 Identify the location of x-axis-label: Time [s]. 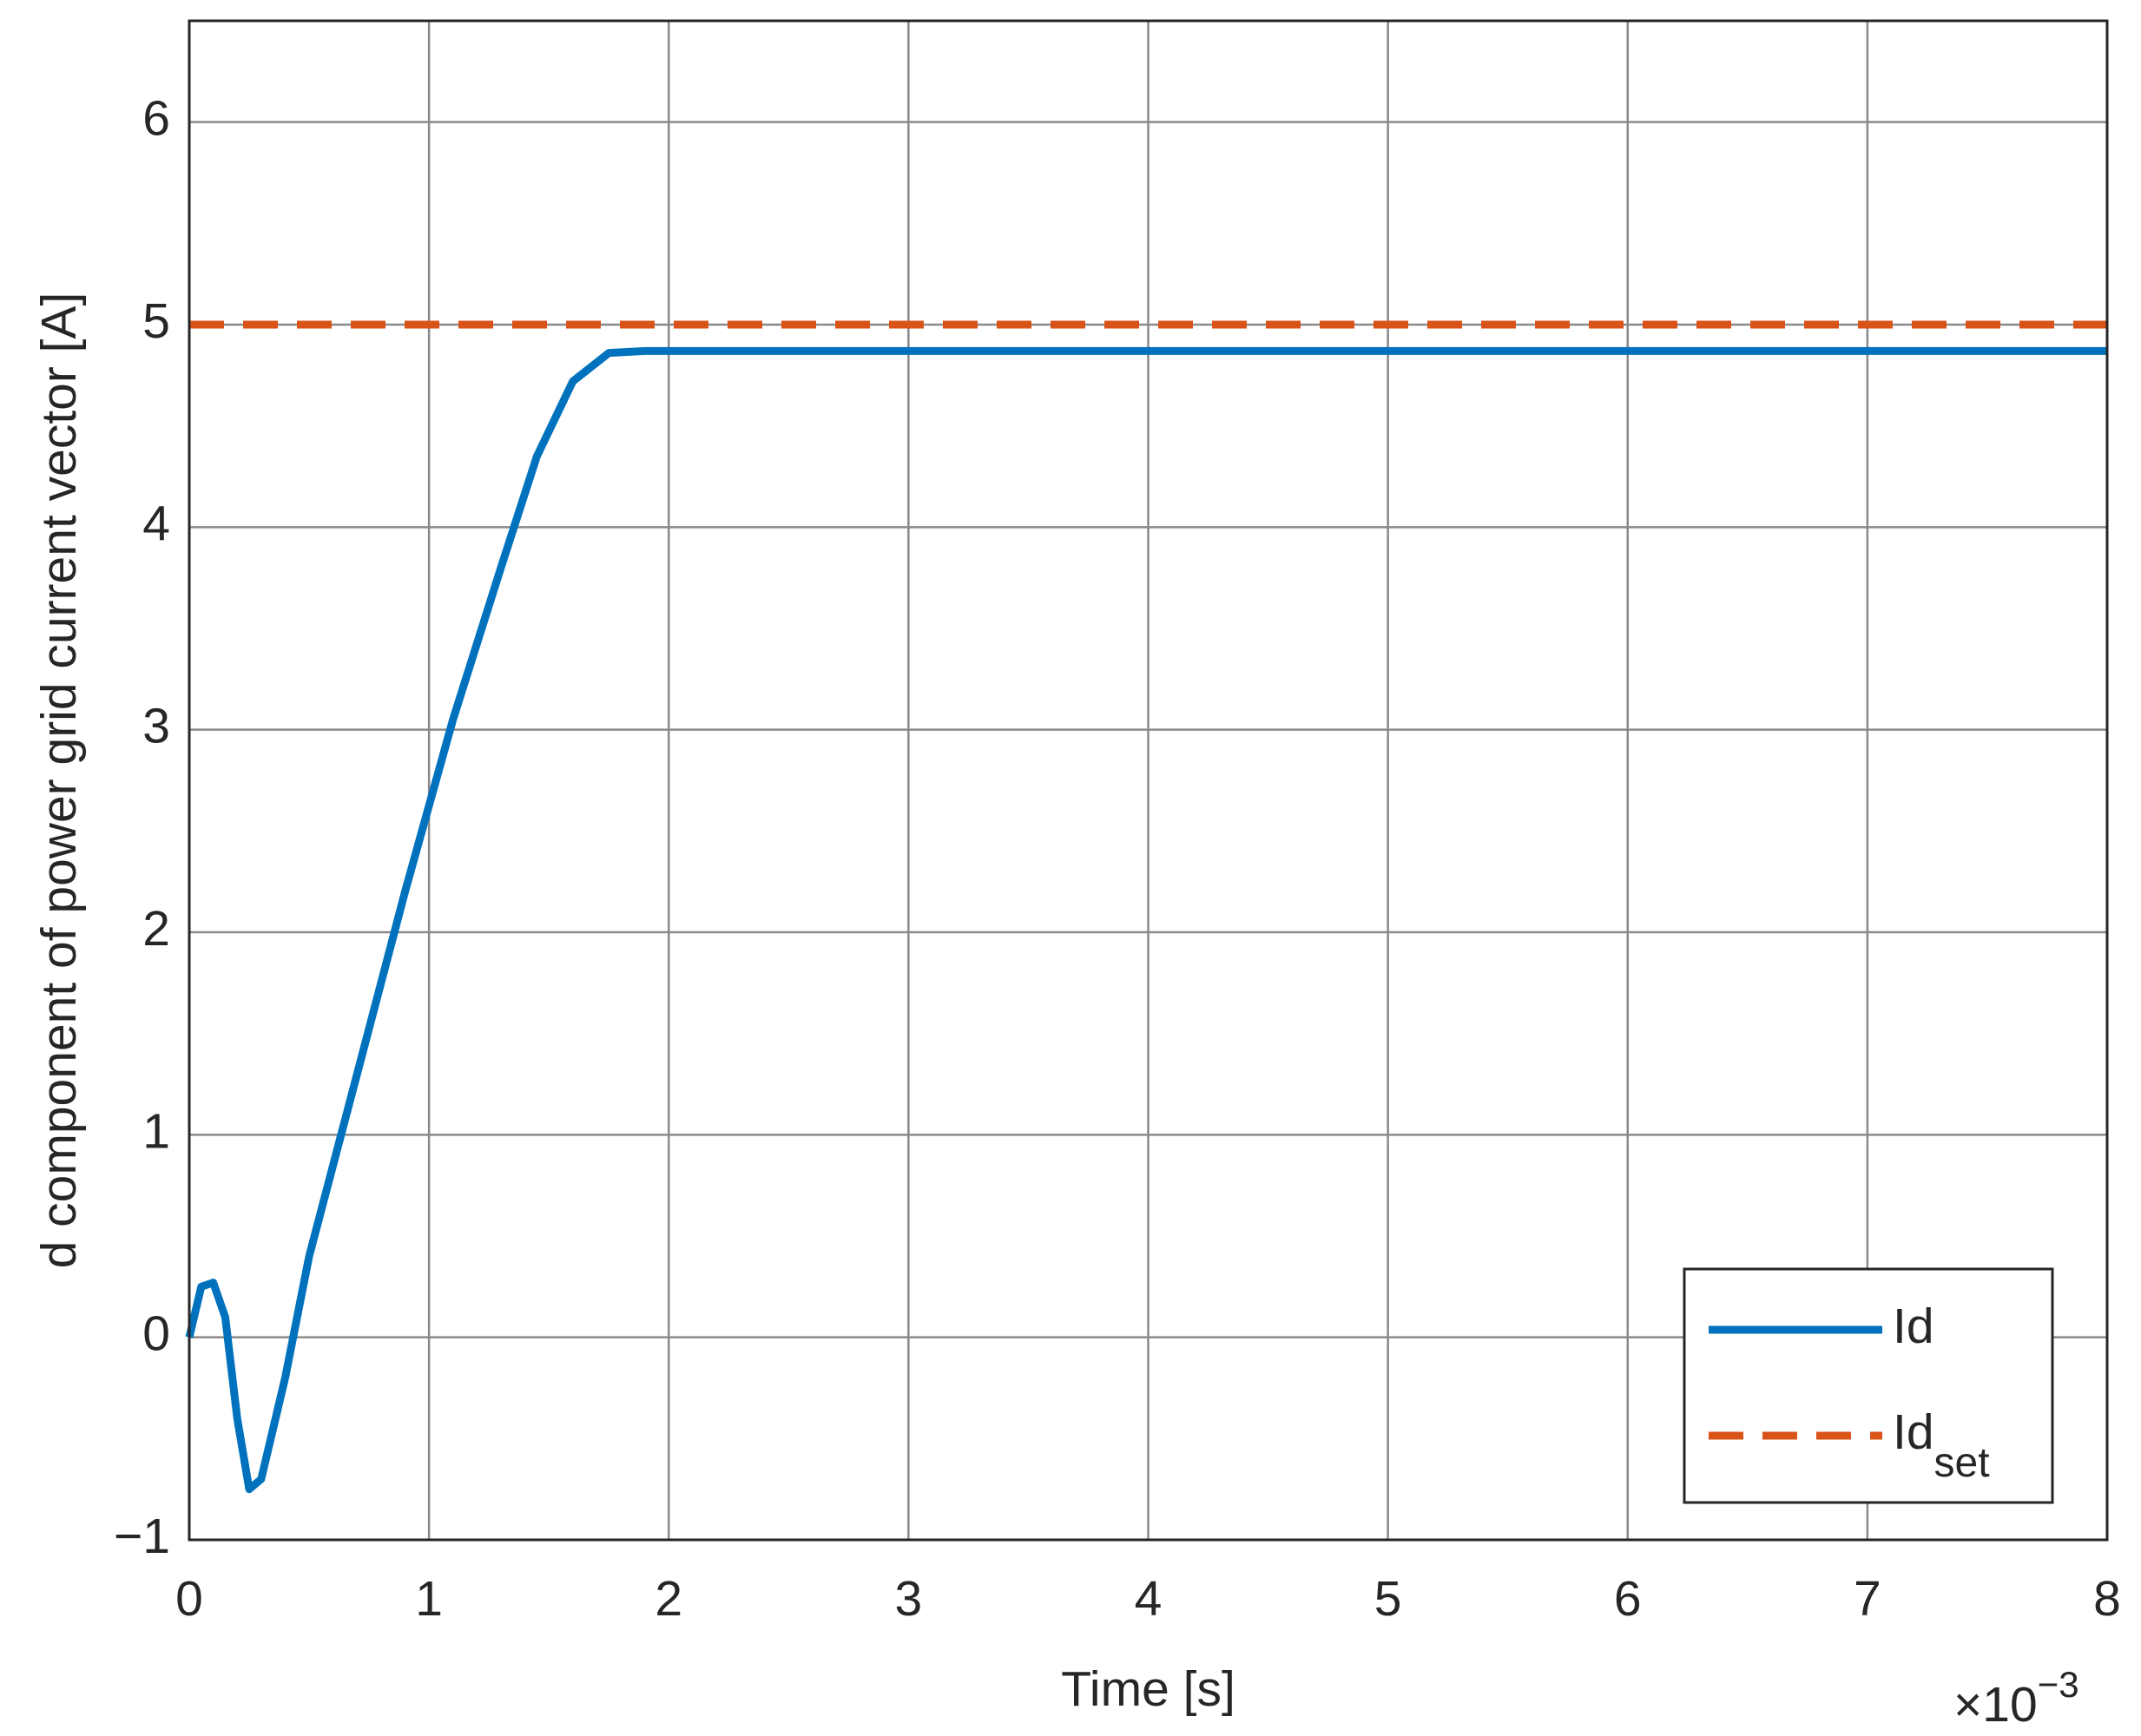
(1148, 1689).